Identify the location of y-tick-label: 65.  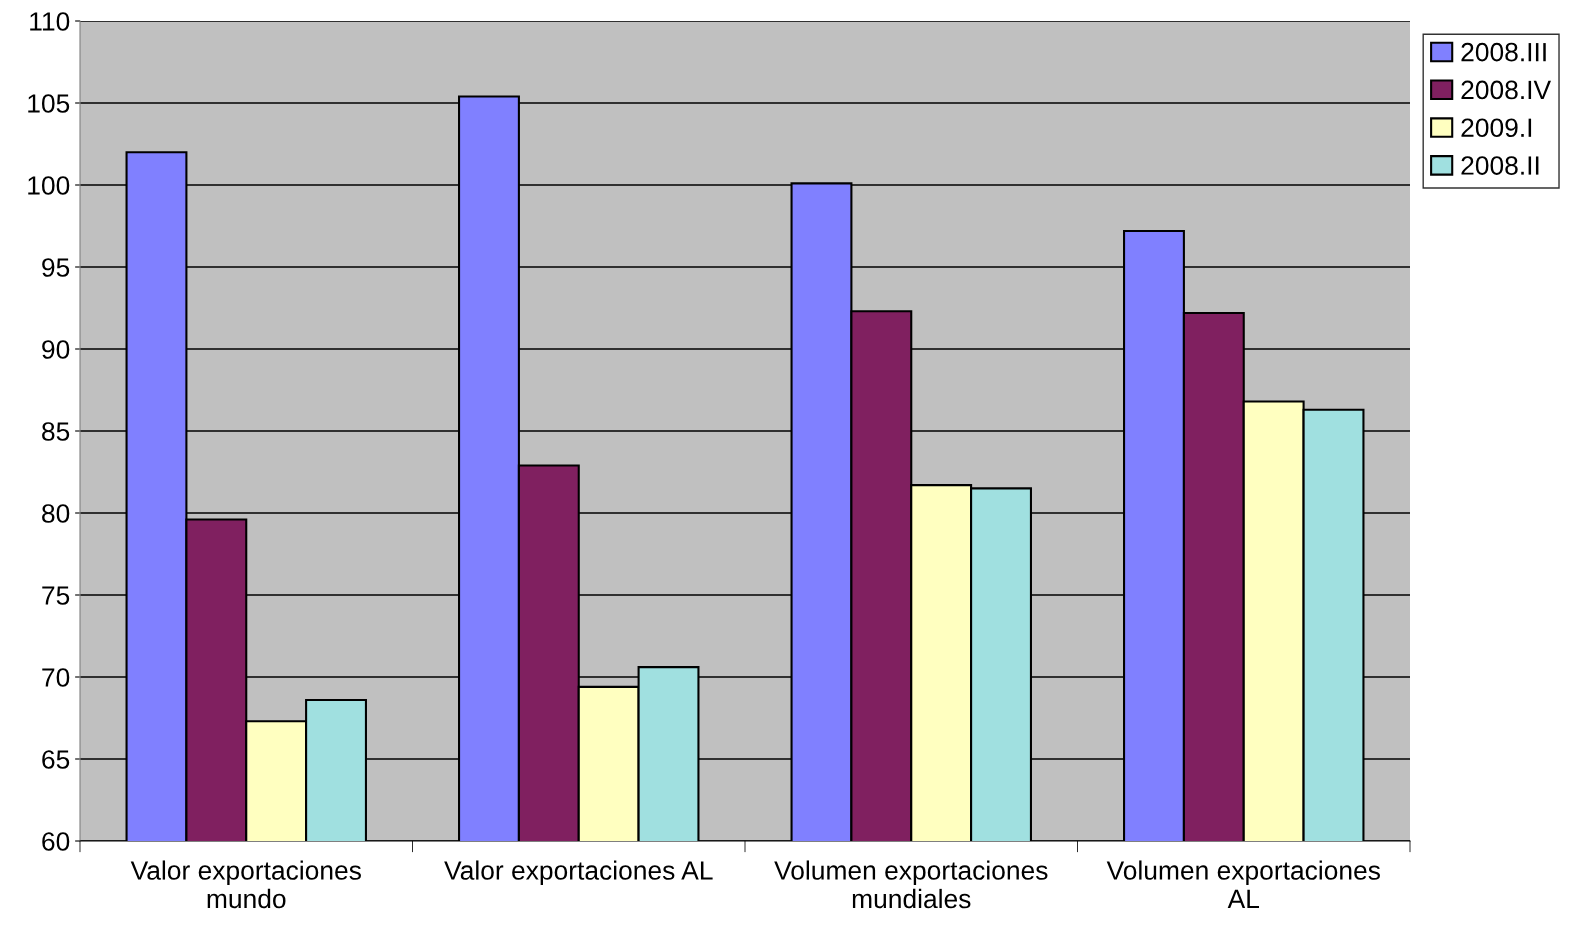
(56, 759).